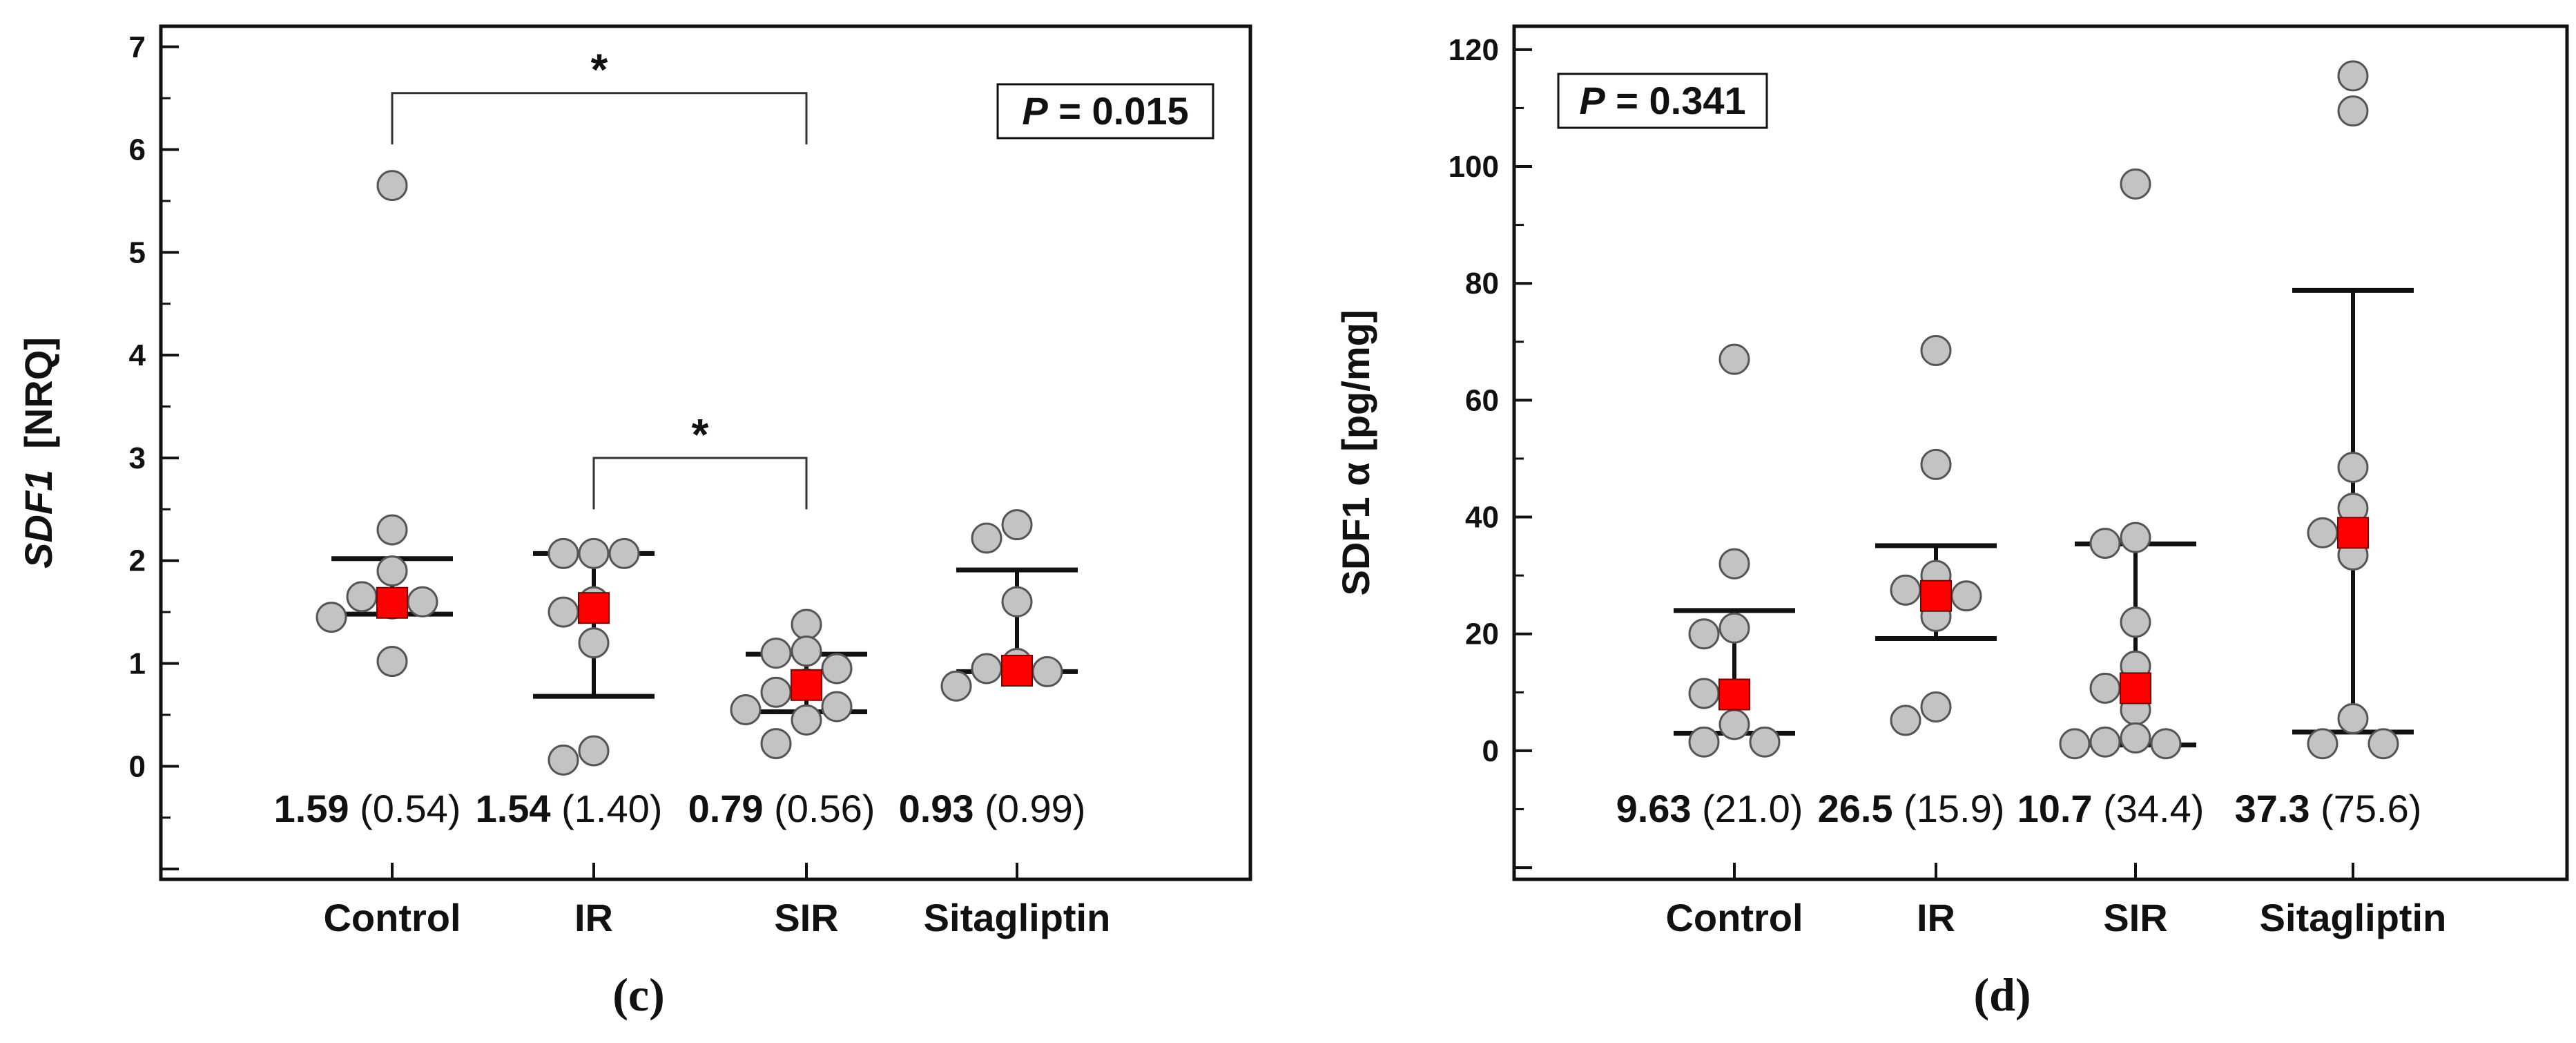 The width and height of the screenshot is (2576, 1043). What do you see at coordinates (1482, 400) in the screenshot?
I see `panel-d-ytick-label: 60` at bounding box center [1482, 400].